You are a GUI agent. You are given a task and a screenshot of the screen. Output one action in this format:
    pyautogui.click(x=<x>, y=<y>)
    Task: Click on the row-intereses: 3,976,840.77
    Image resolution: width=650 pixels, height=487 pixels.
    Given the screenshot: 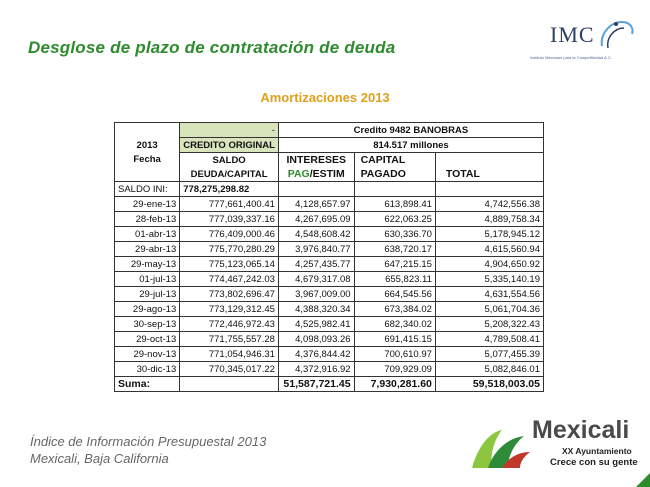 What is the action you would take?
    pyautogui.click(x=316, y=249)
    